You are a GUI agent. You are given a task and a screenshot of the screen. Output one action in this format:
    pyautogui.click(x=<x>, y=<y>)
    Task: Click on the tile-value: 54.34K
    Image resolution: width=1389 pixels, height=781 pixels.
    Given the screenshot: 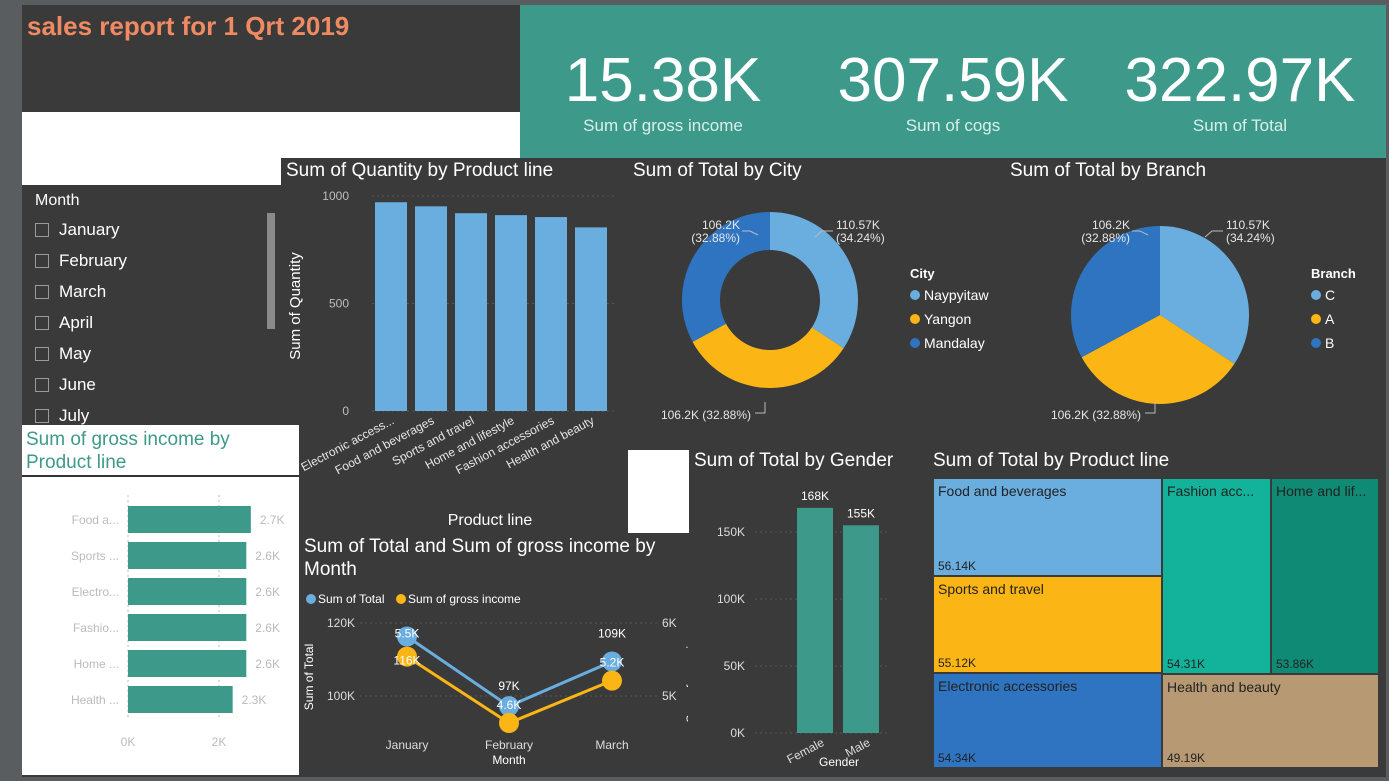 What is the action you would take?
    pyautogui.click(x=957, y=758)
    